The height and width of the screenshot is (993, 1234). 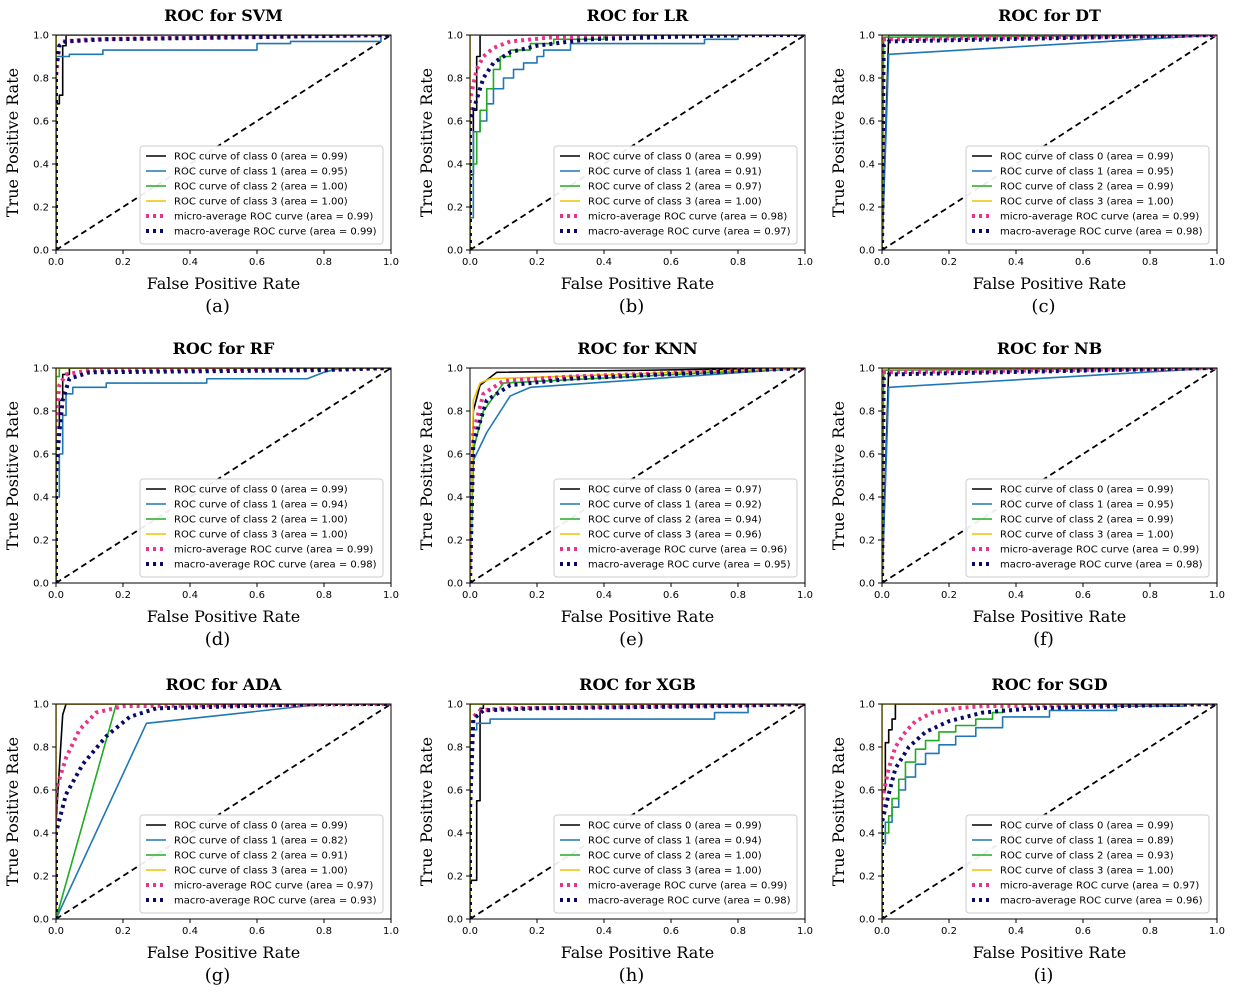 I want to click on x-tick-label: 1.0, so click(x=1217, y=931).